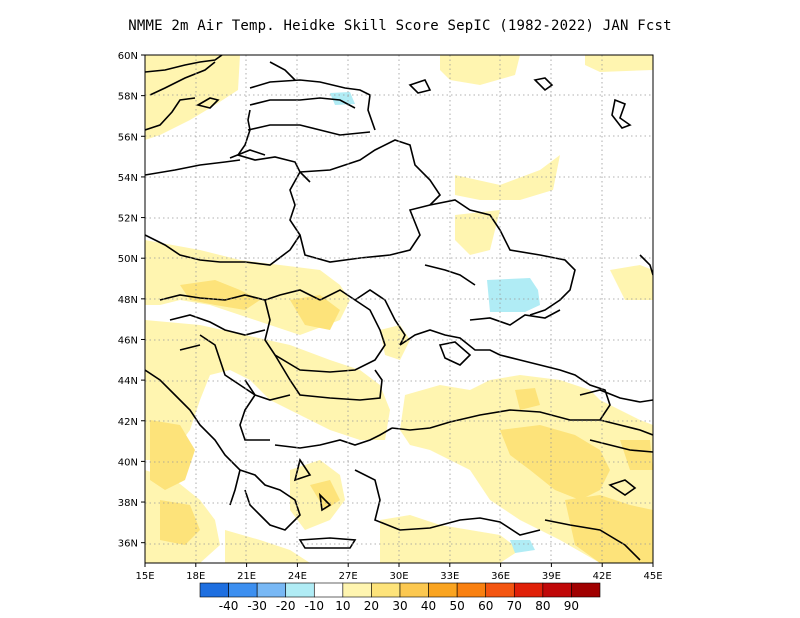 The width and height of the screenshot is (800, 618). I want to click on colorbar-label: 60, so click(485, 606).